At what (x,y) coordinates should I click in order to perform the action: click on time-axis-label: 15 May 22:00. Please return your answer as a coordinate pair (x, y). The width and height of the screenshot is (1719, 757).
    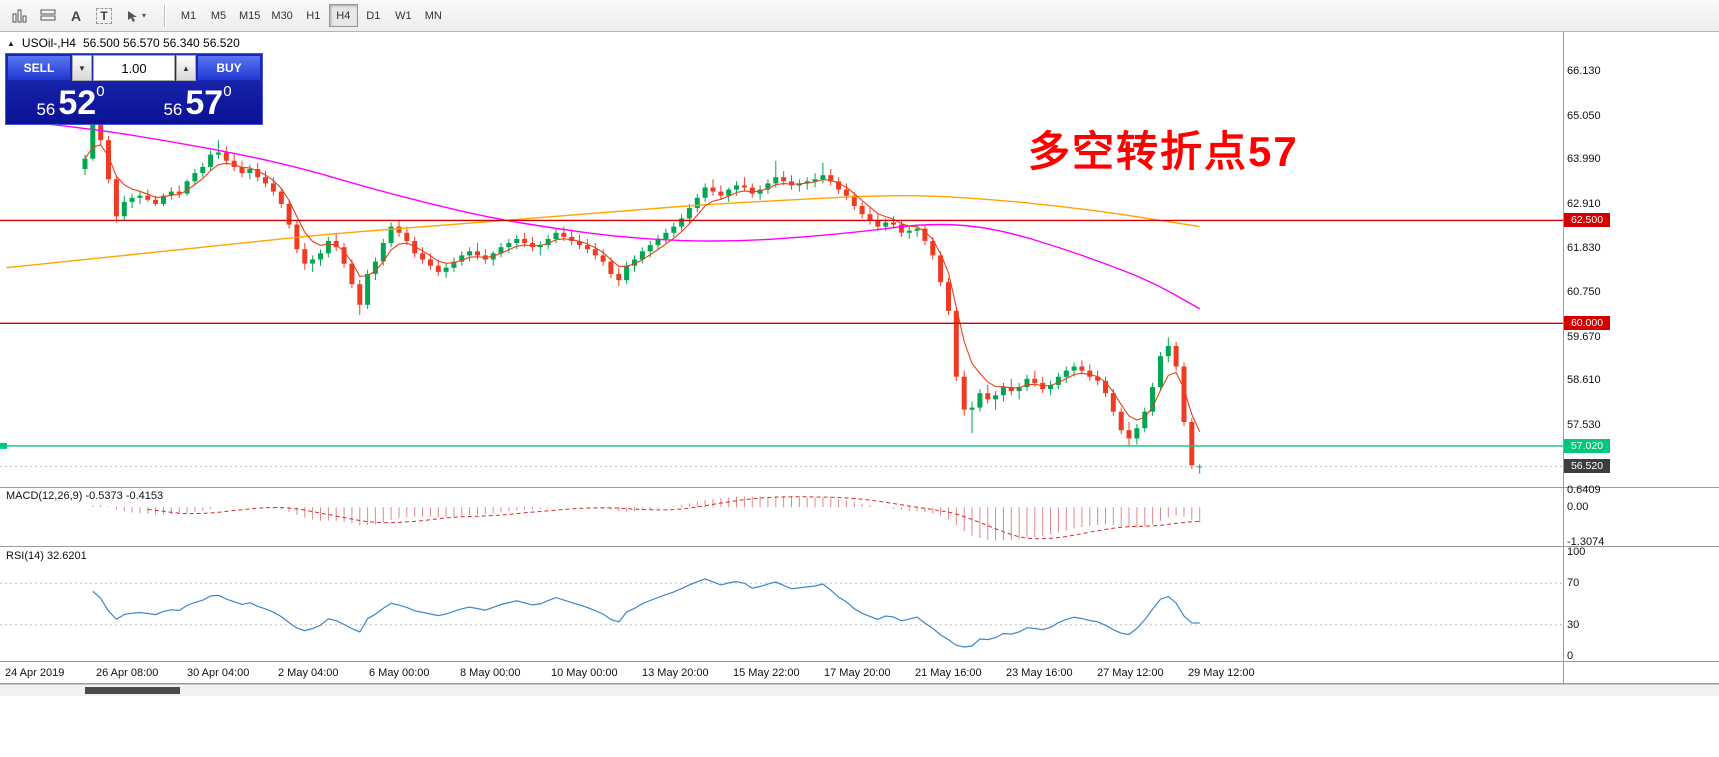
    Looking at the image, I should click on (766, 673).